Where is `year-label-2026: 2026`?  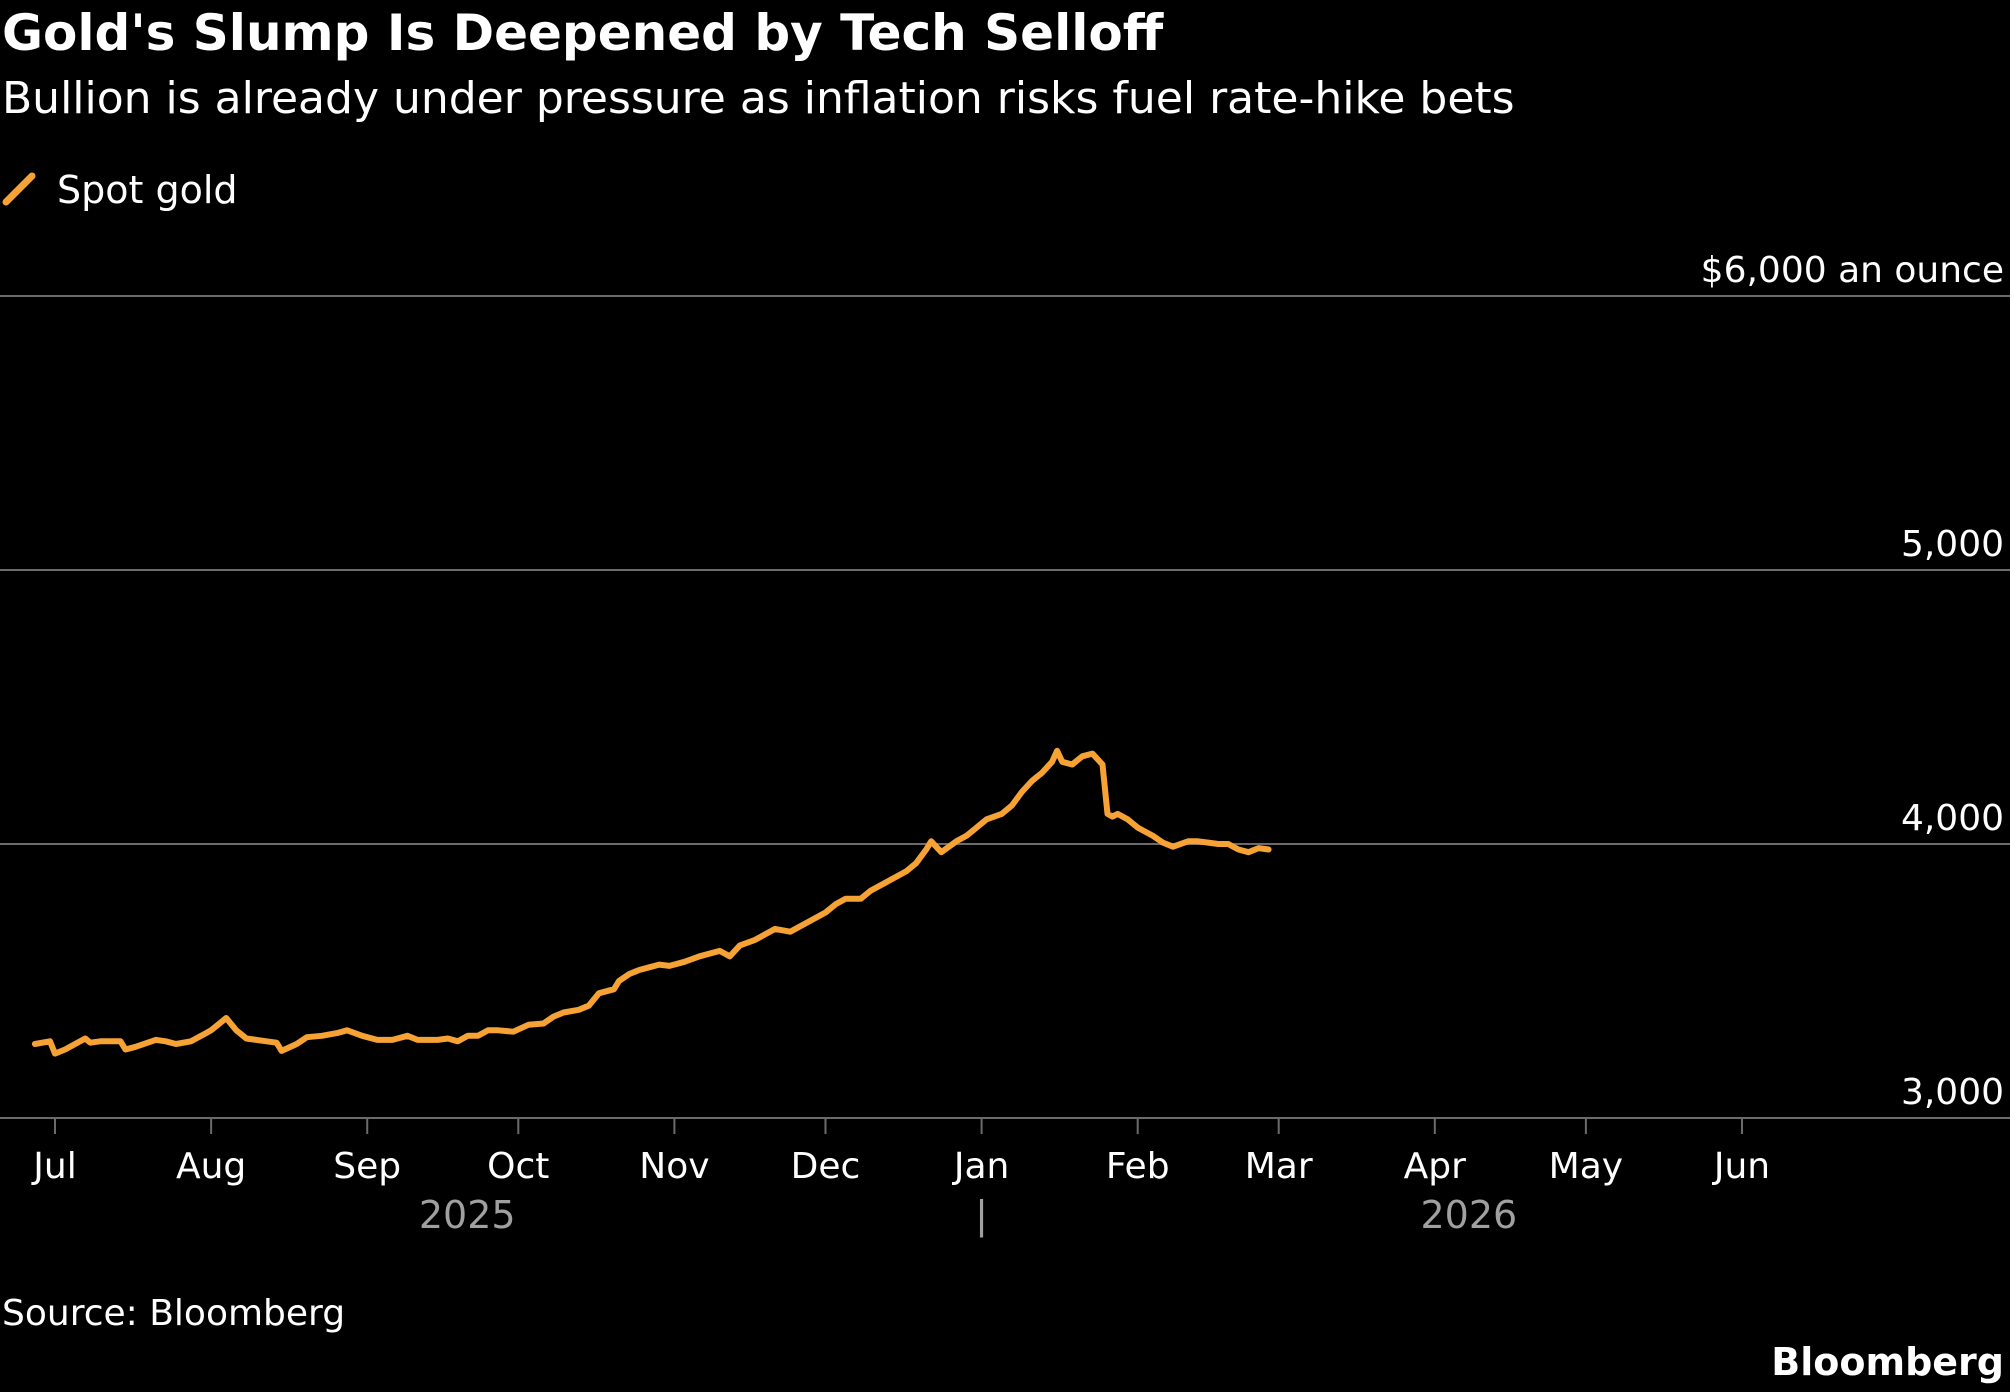
year-label-2026: 2026 is located at coordinates (1468, 1215).